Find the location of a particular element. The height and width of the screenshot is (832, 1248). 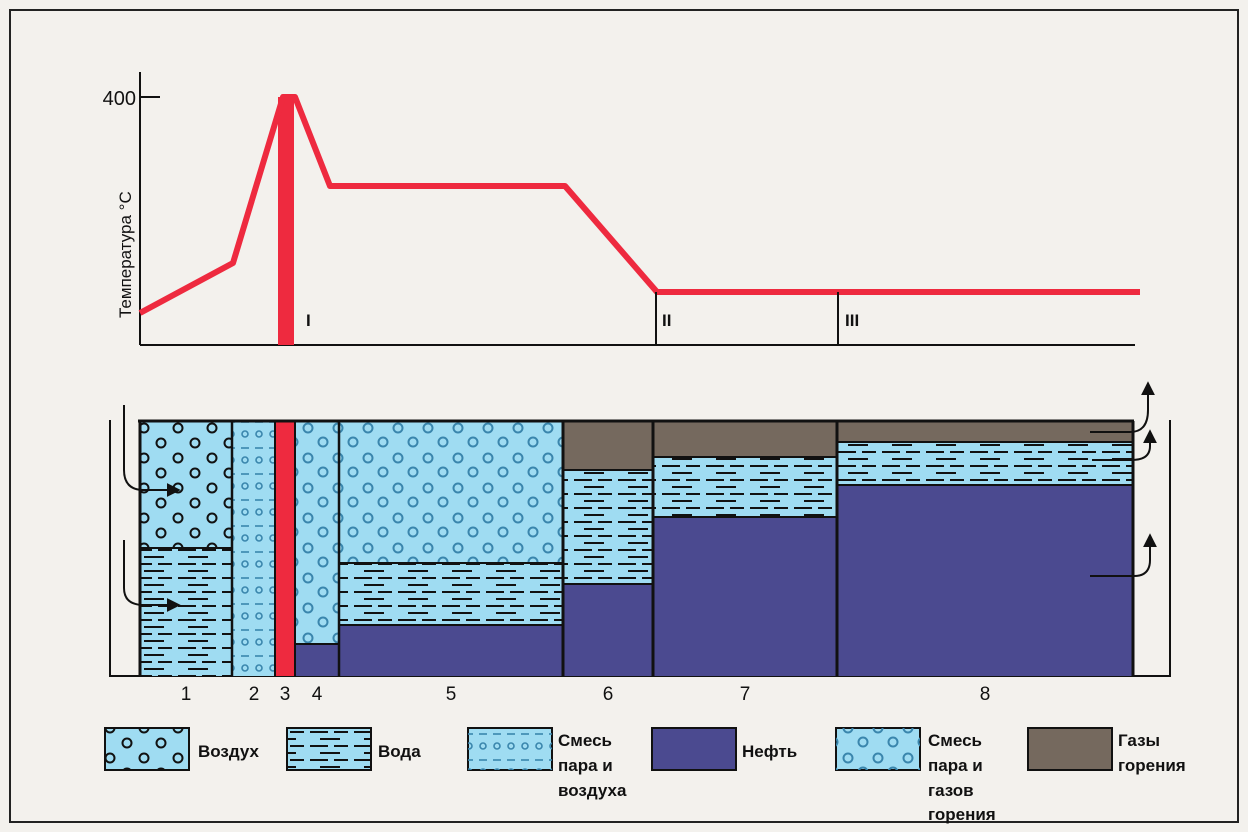

column-number-8: 8 is located at coordinates (985, 694).